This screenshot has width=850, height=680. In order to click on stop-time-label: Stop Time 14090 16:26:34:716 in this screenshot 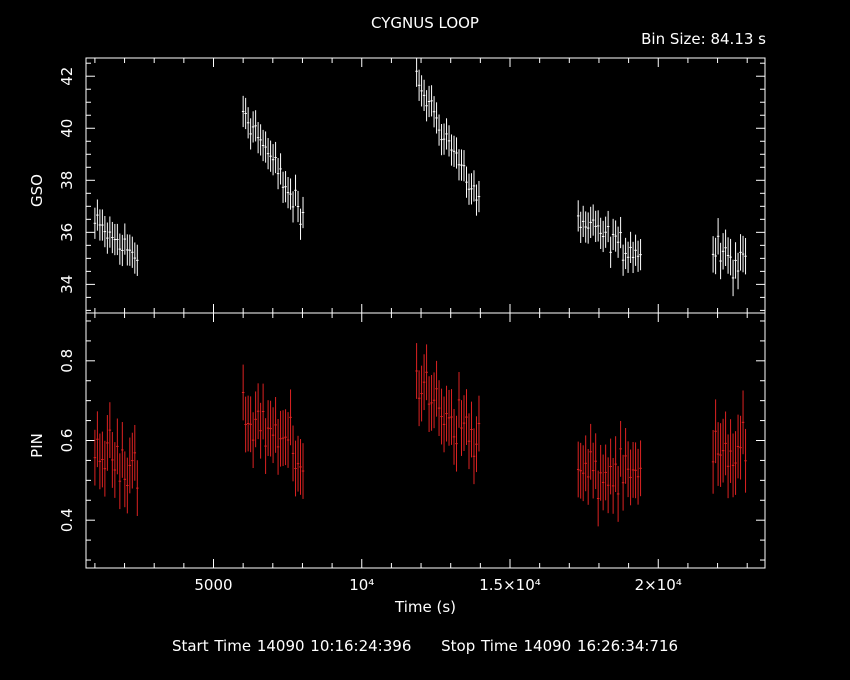, I will do `click(560, 646)`.